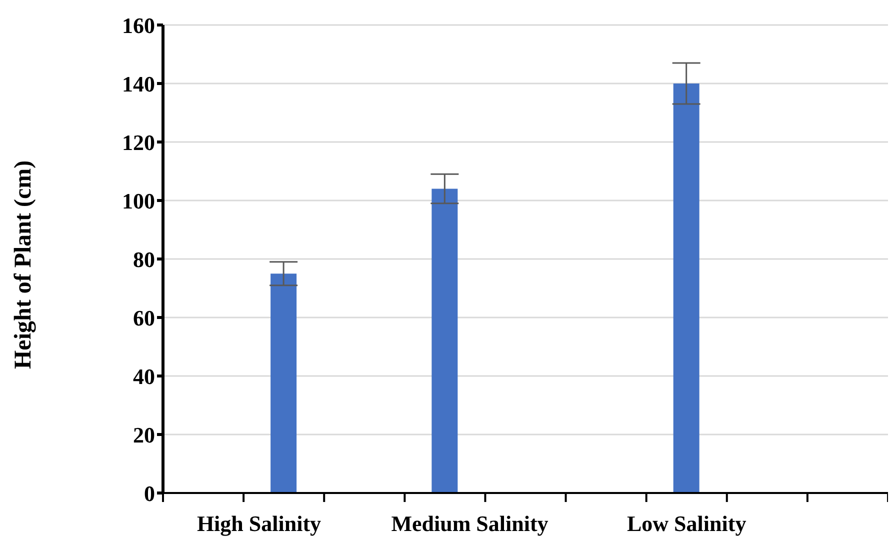  I want to click on y-tick-label: 140, so click(138, 83).